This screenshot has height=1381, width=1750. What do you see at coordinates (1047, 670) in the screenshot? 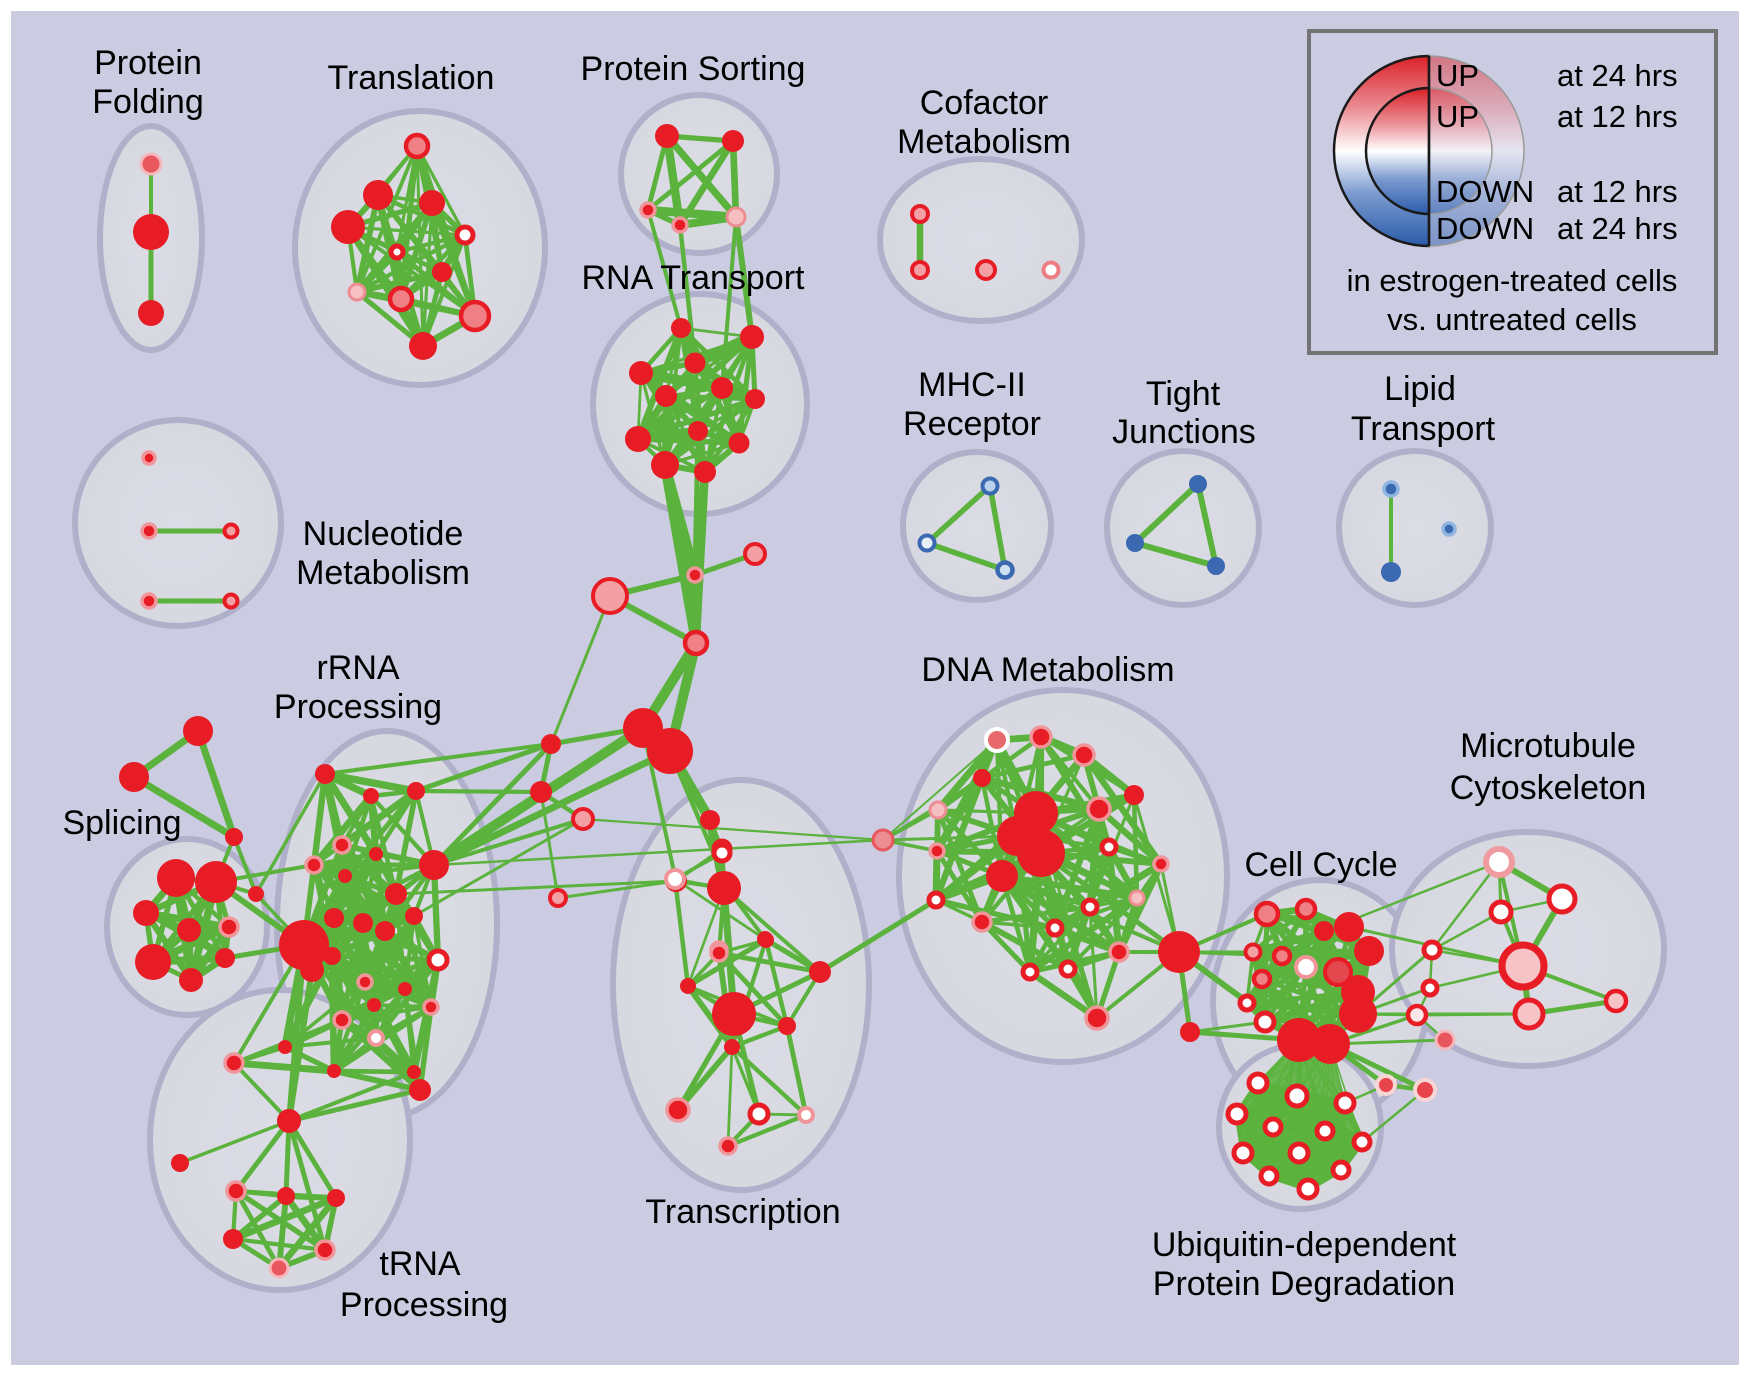
I see `svg-text: DNA Metabolism` at bounding box center [1047, 670].